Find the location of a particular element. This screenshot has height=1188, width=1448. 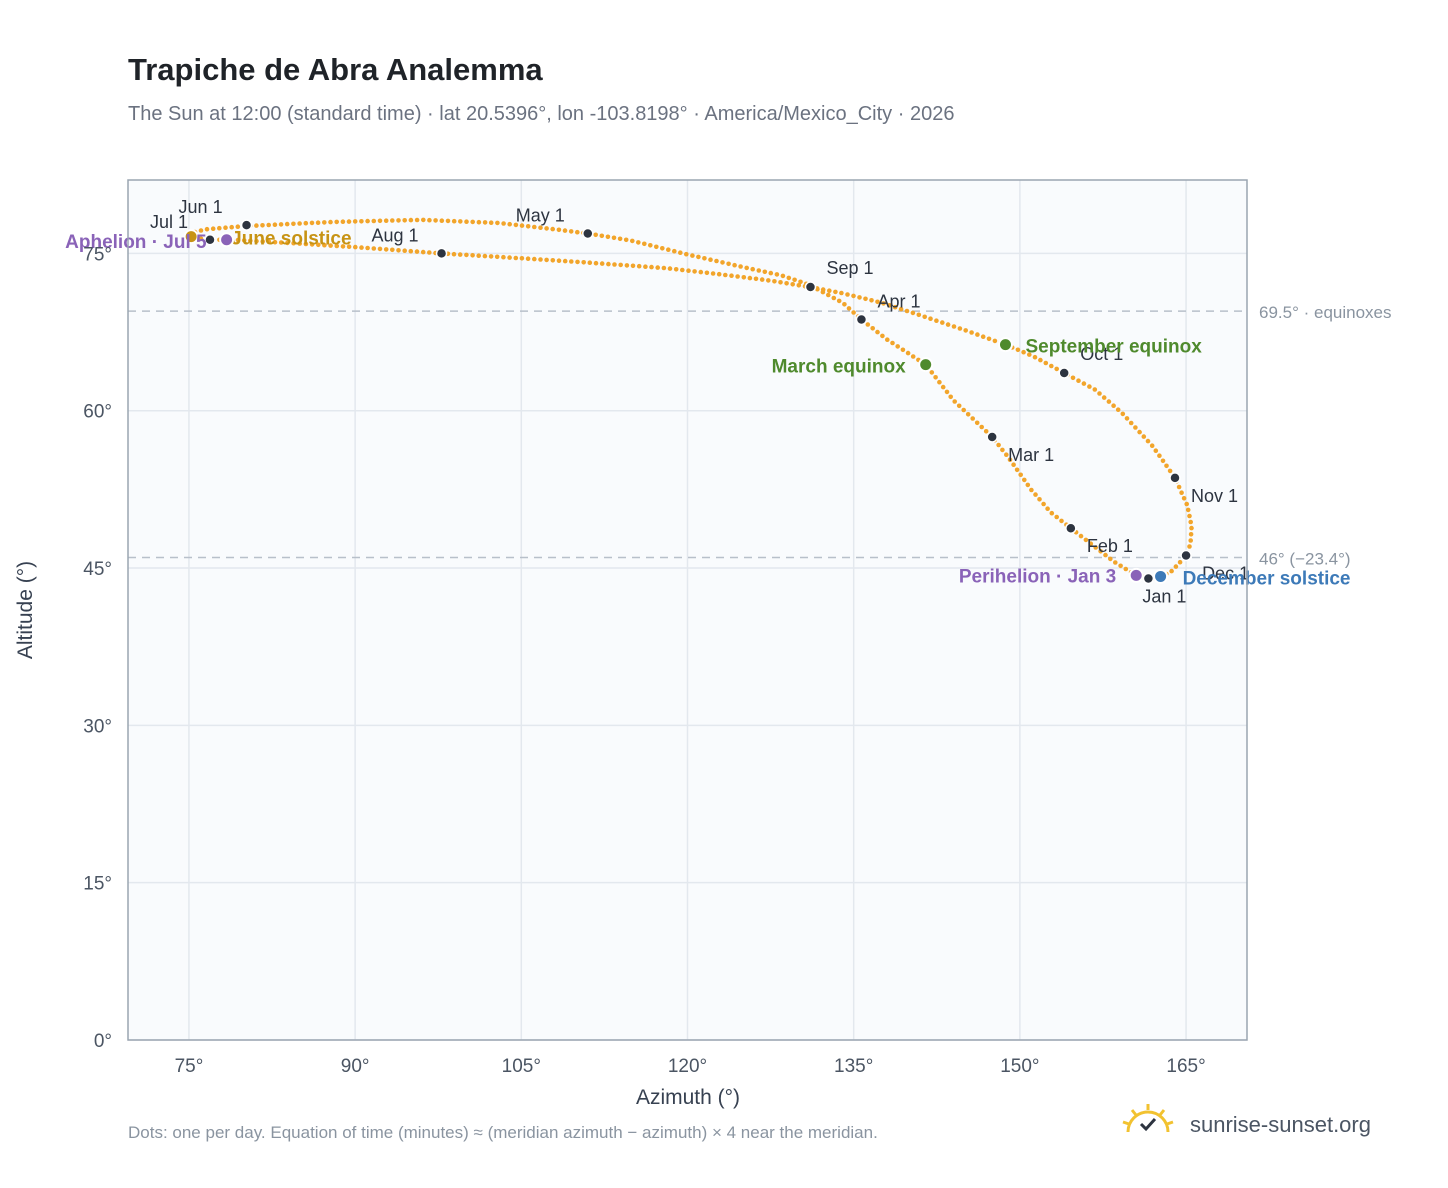

x-tick-label: 90° is located at coordinates (355, 1066).